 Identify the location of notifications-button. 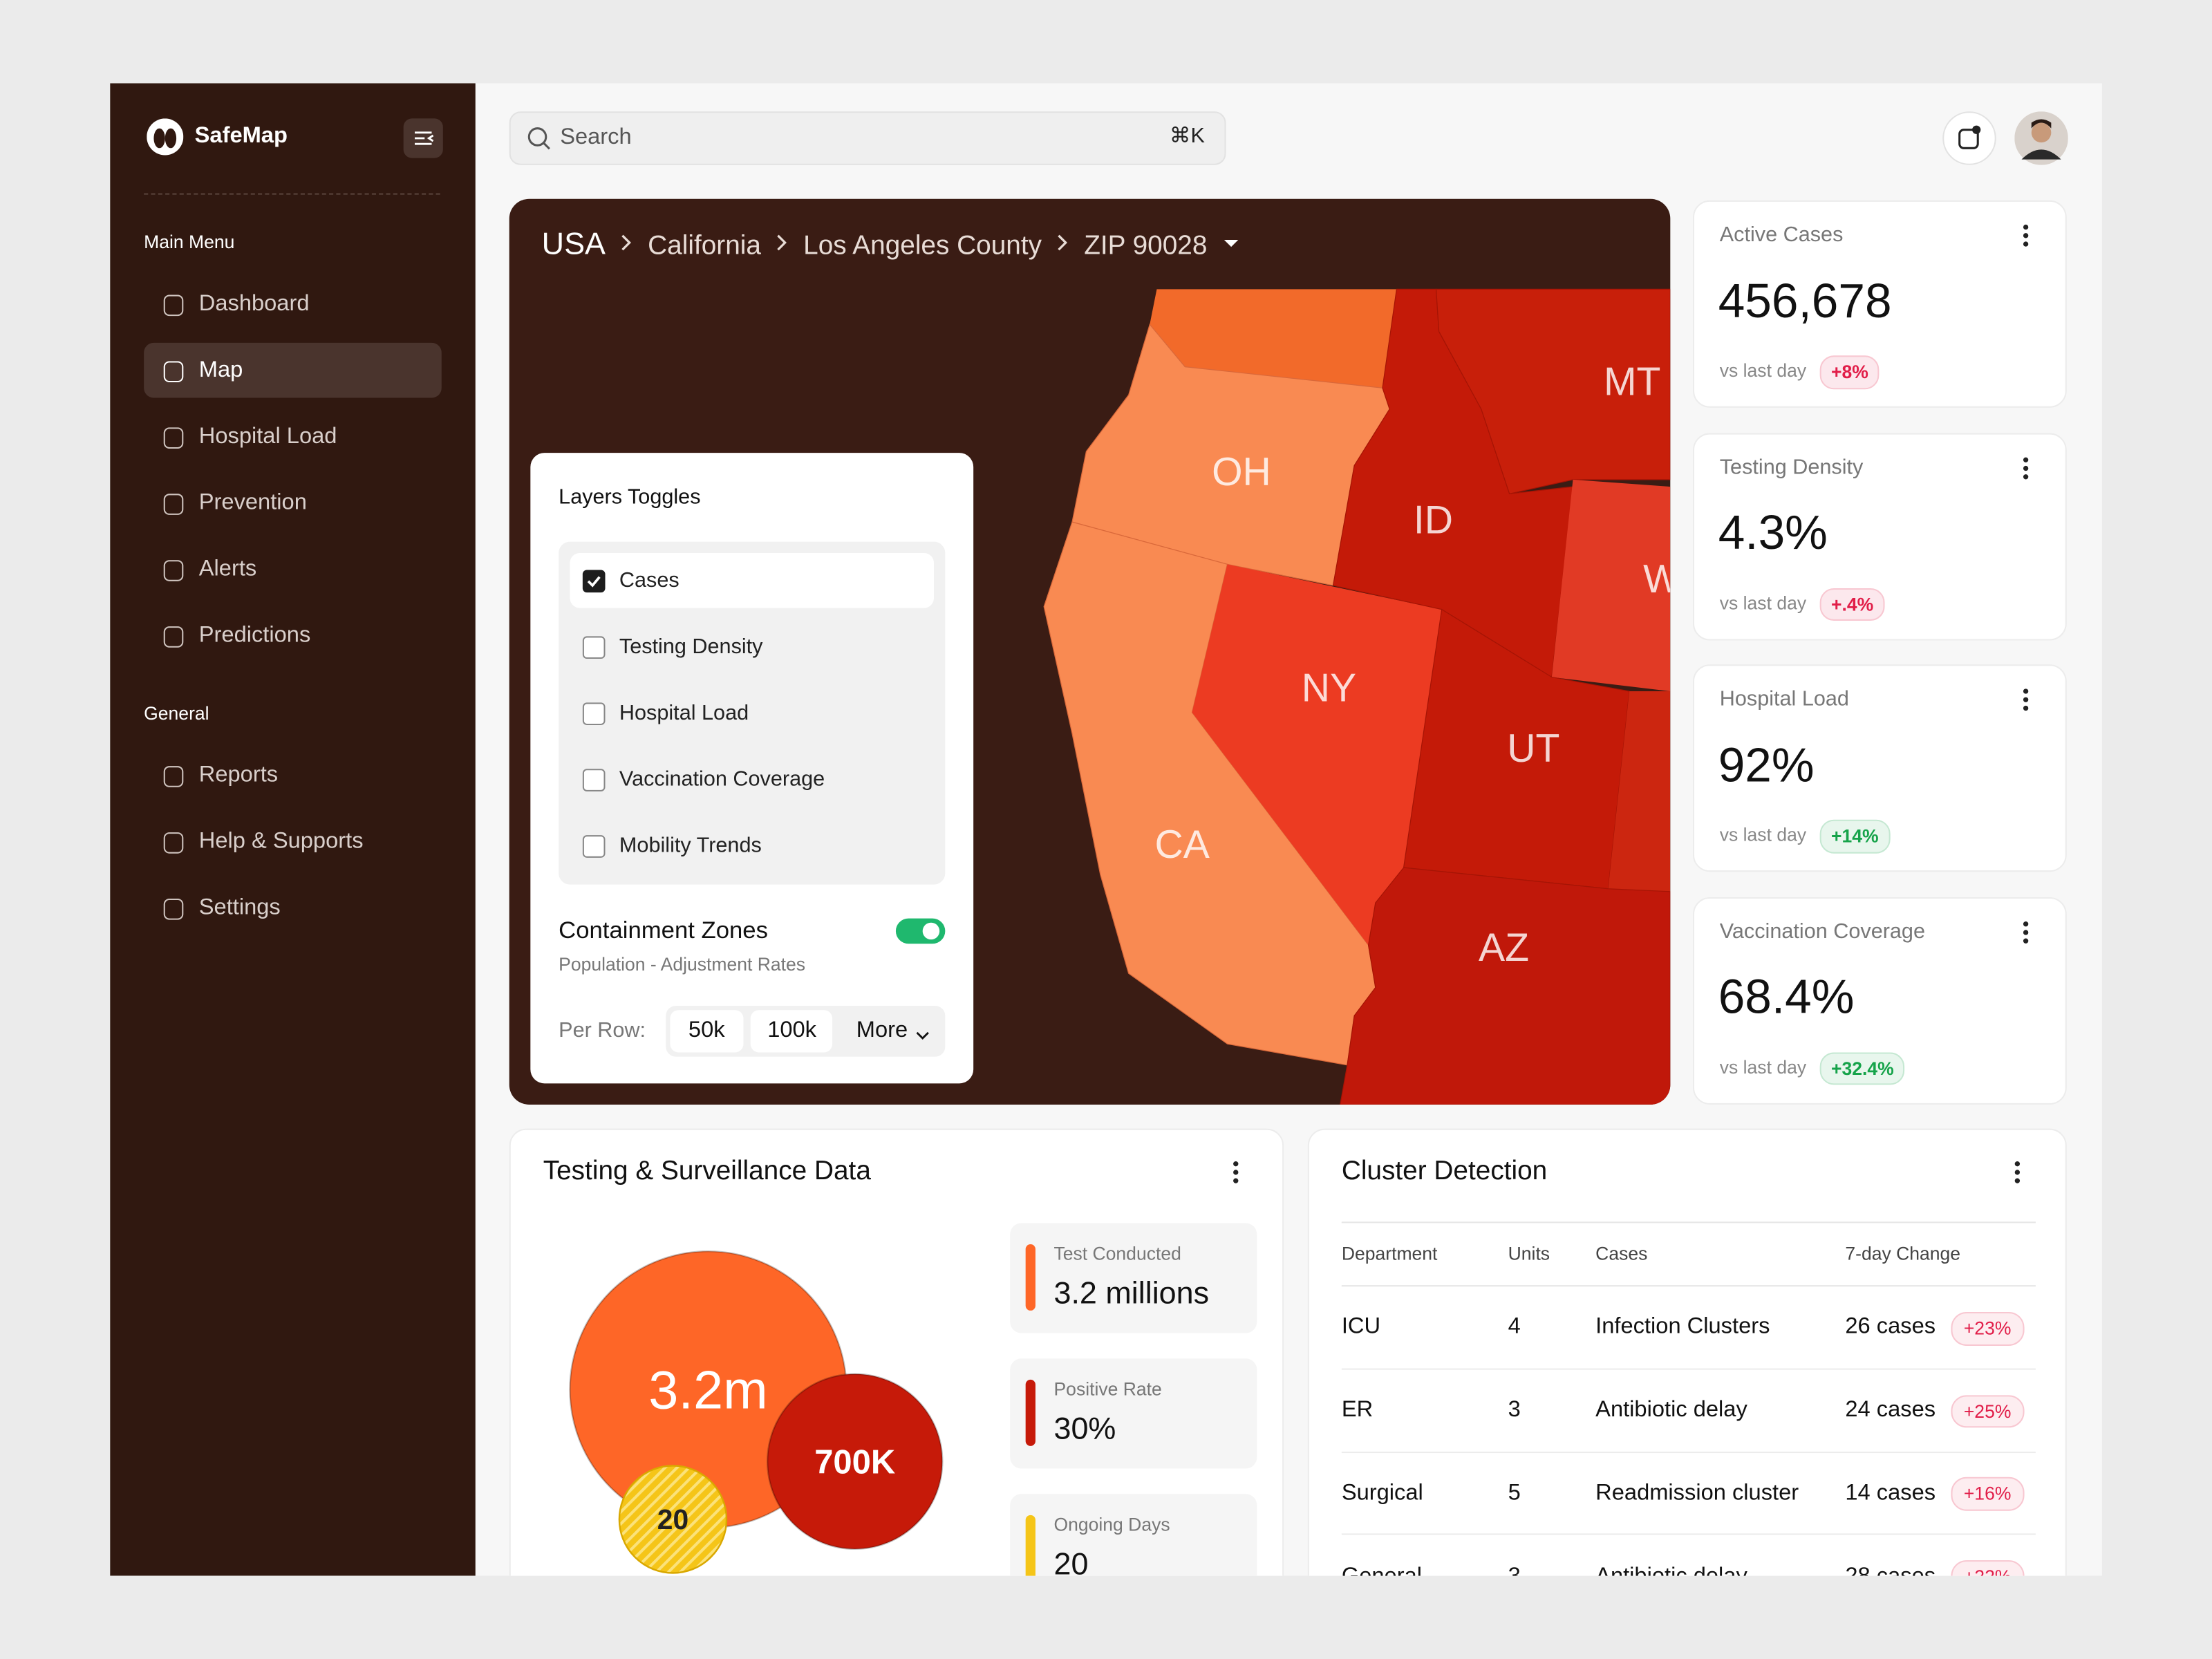
(1969, 138).